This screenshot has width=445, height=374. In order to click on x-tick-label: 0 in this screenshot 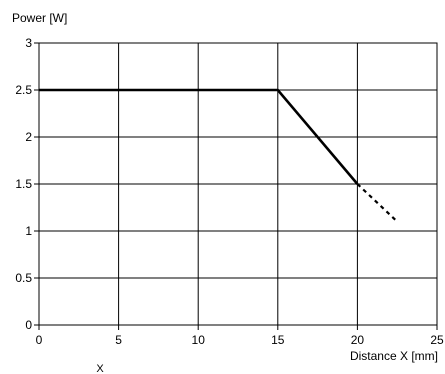, I will do `click(39, 340)`.